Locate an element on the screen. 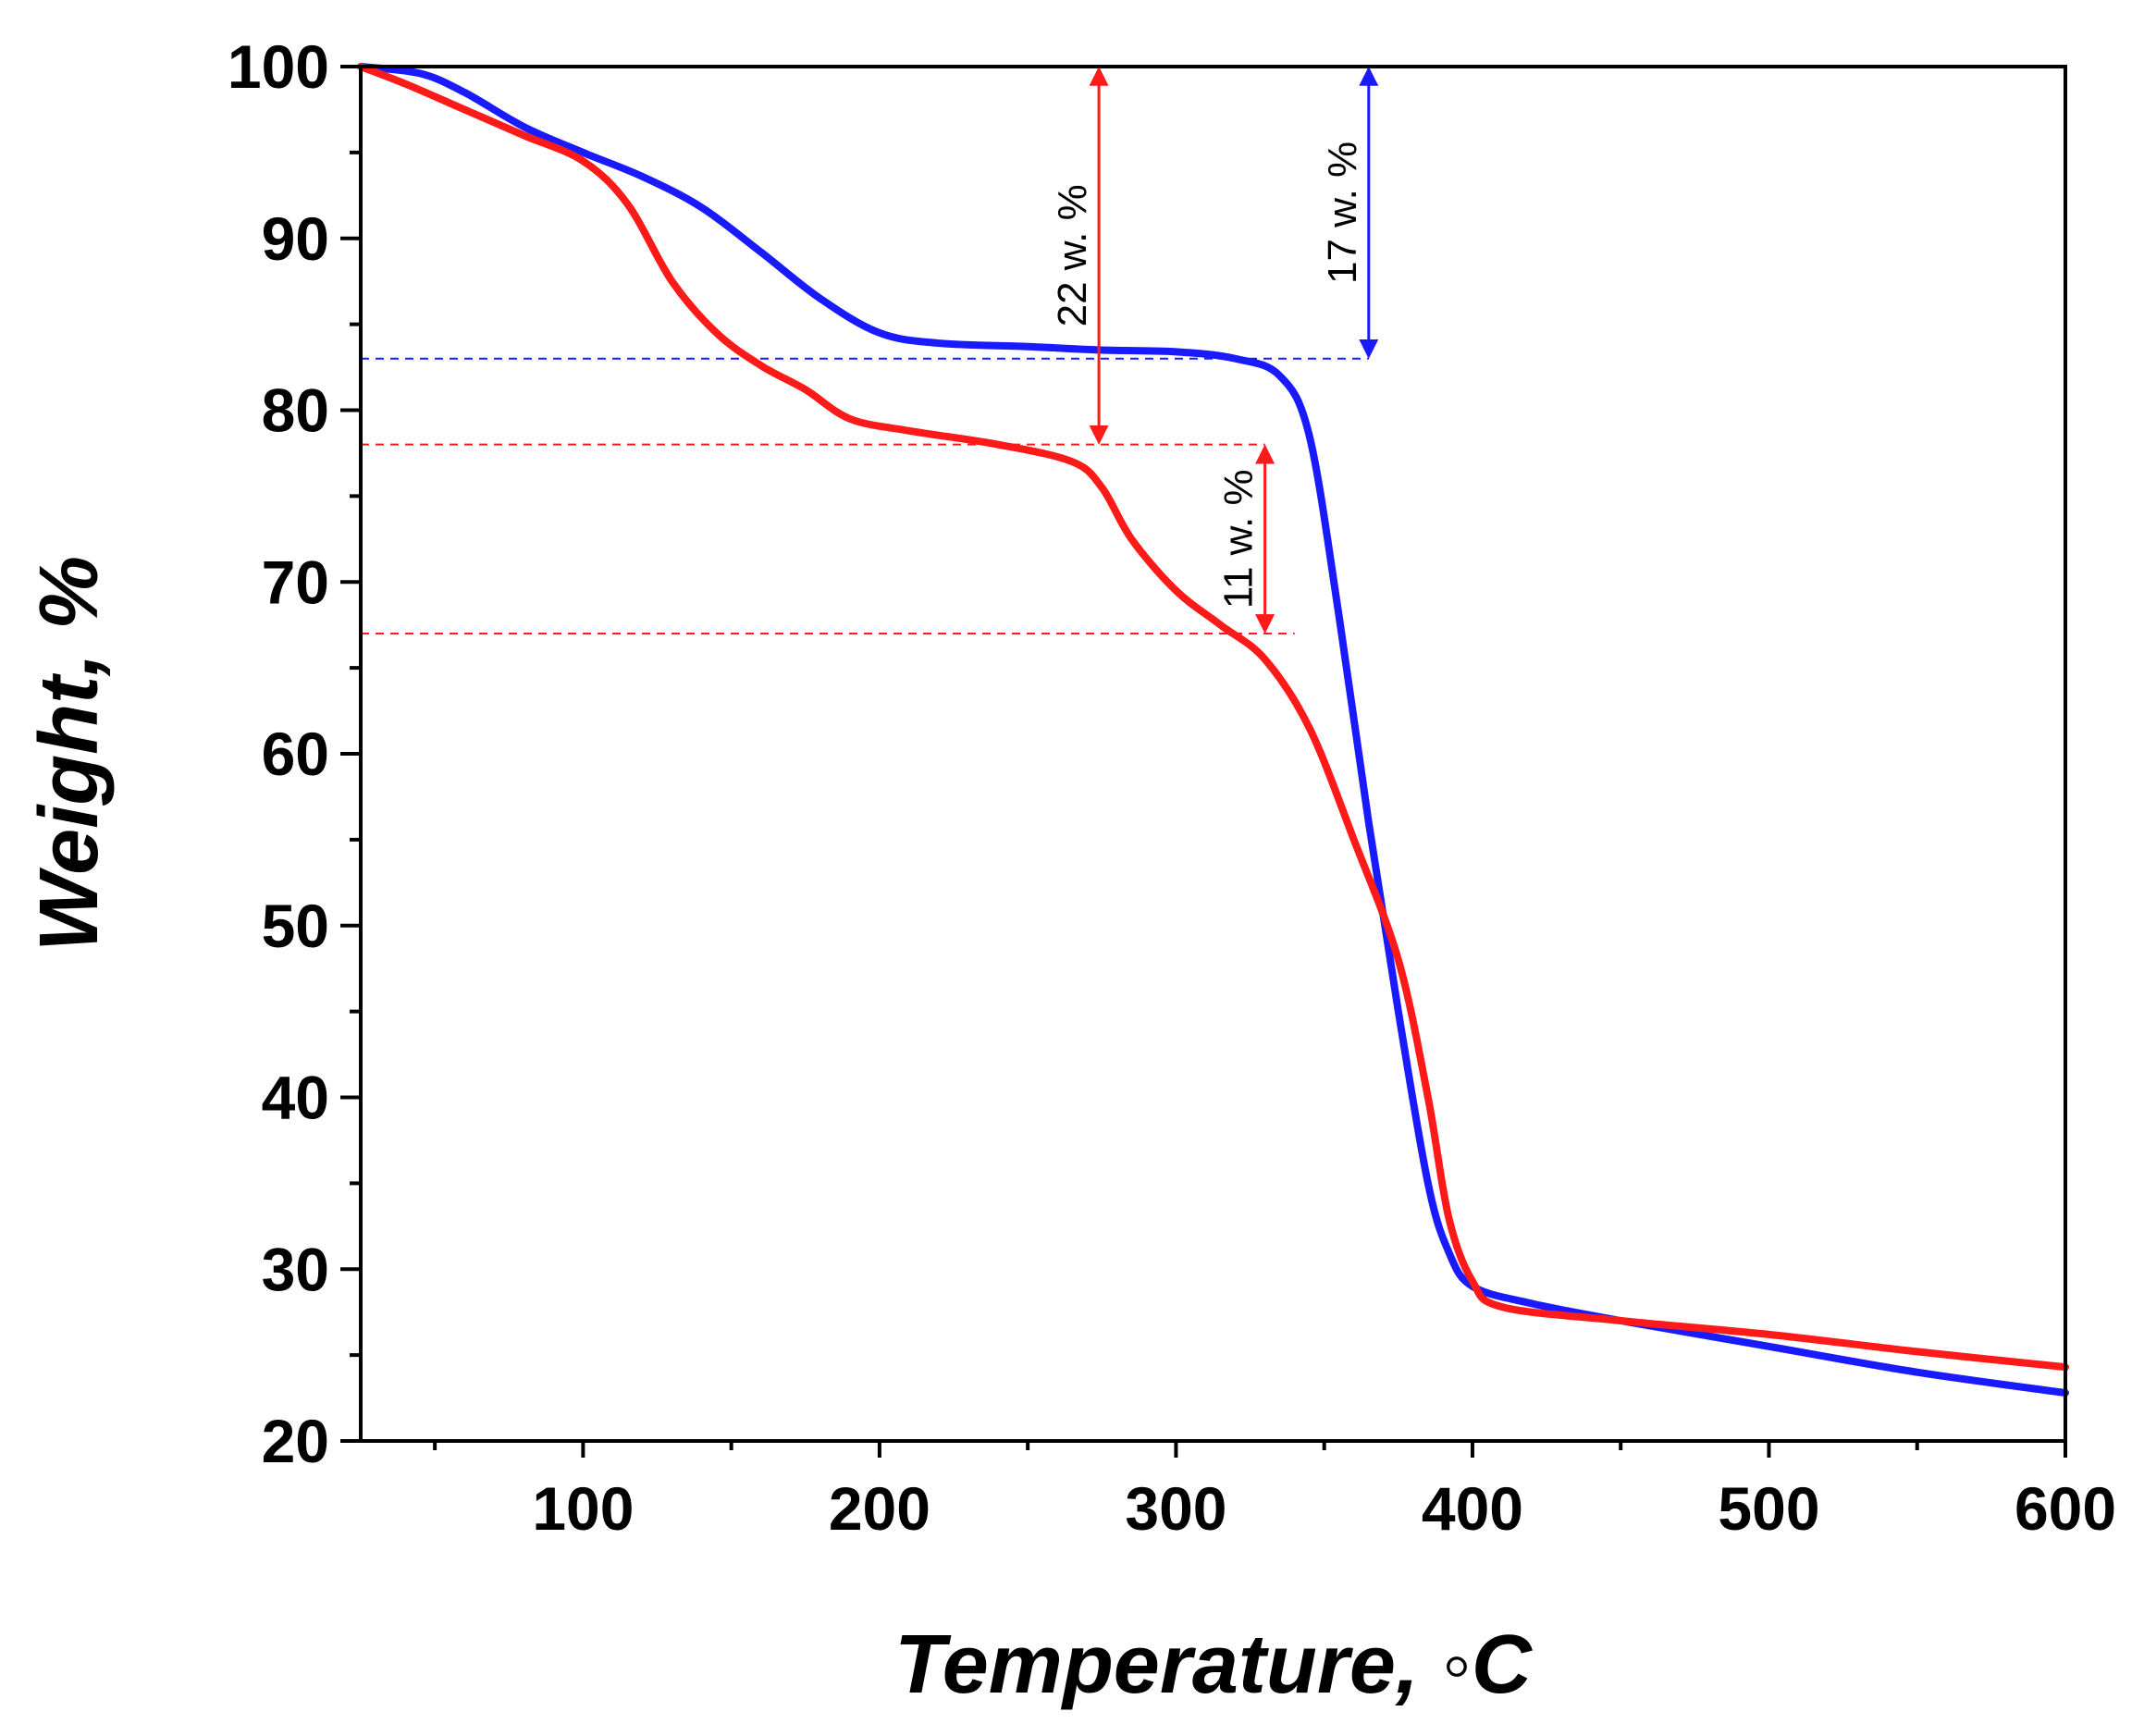  x-tick-label: 500 is located at coordinates (1769, 1508).